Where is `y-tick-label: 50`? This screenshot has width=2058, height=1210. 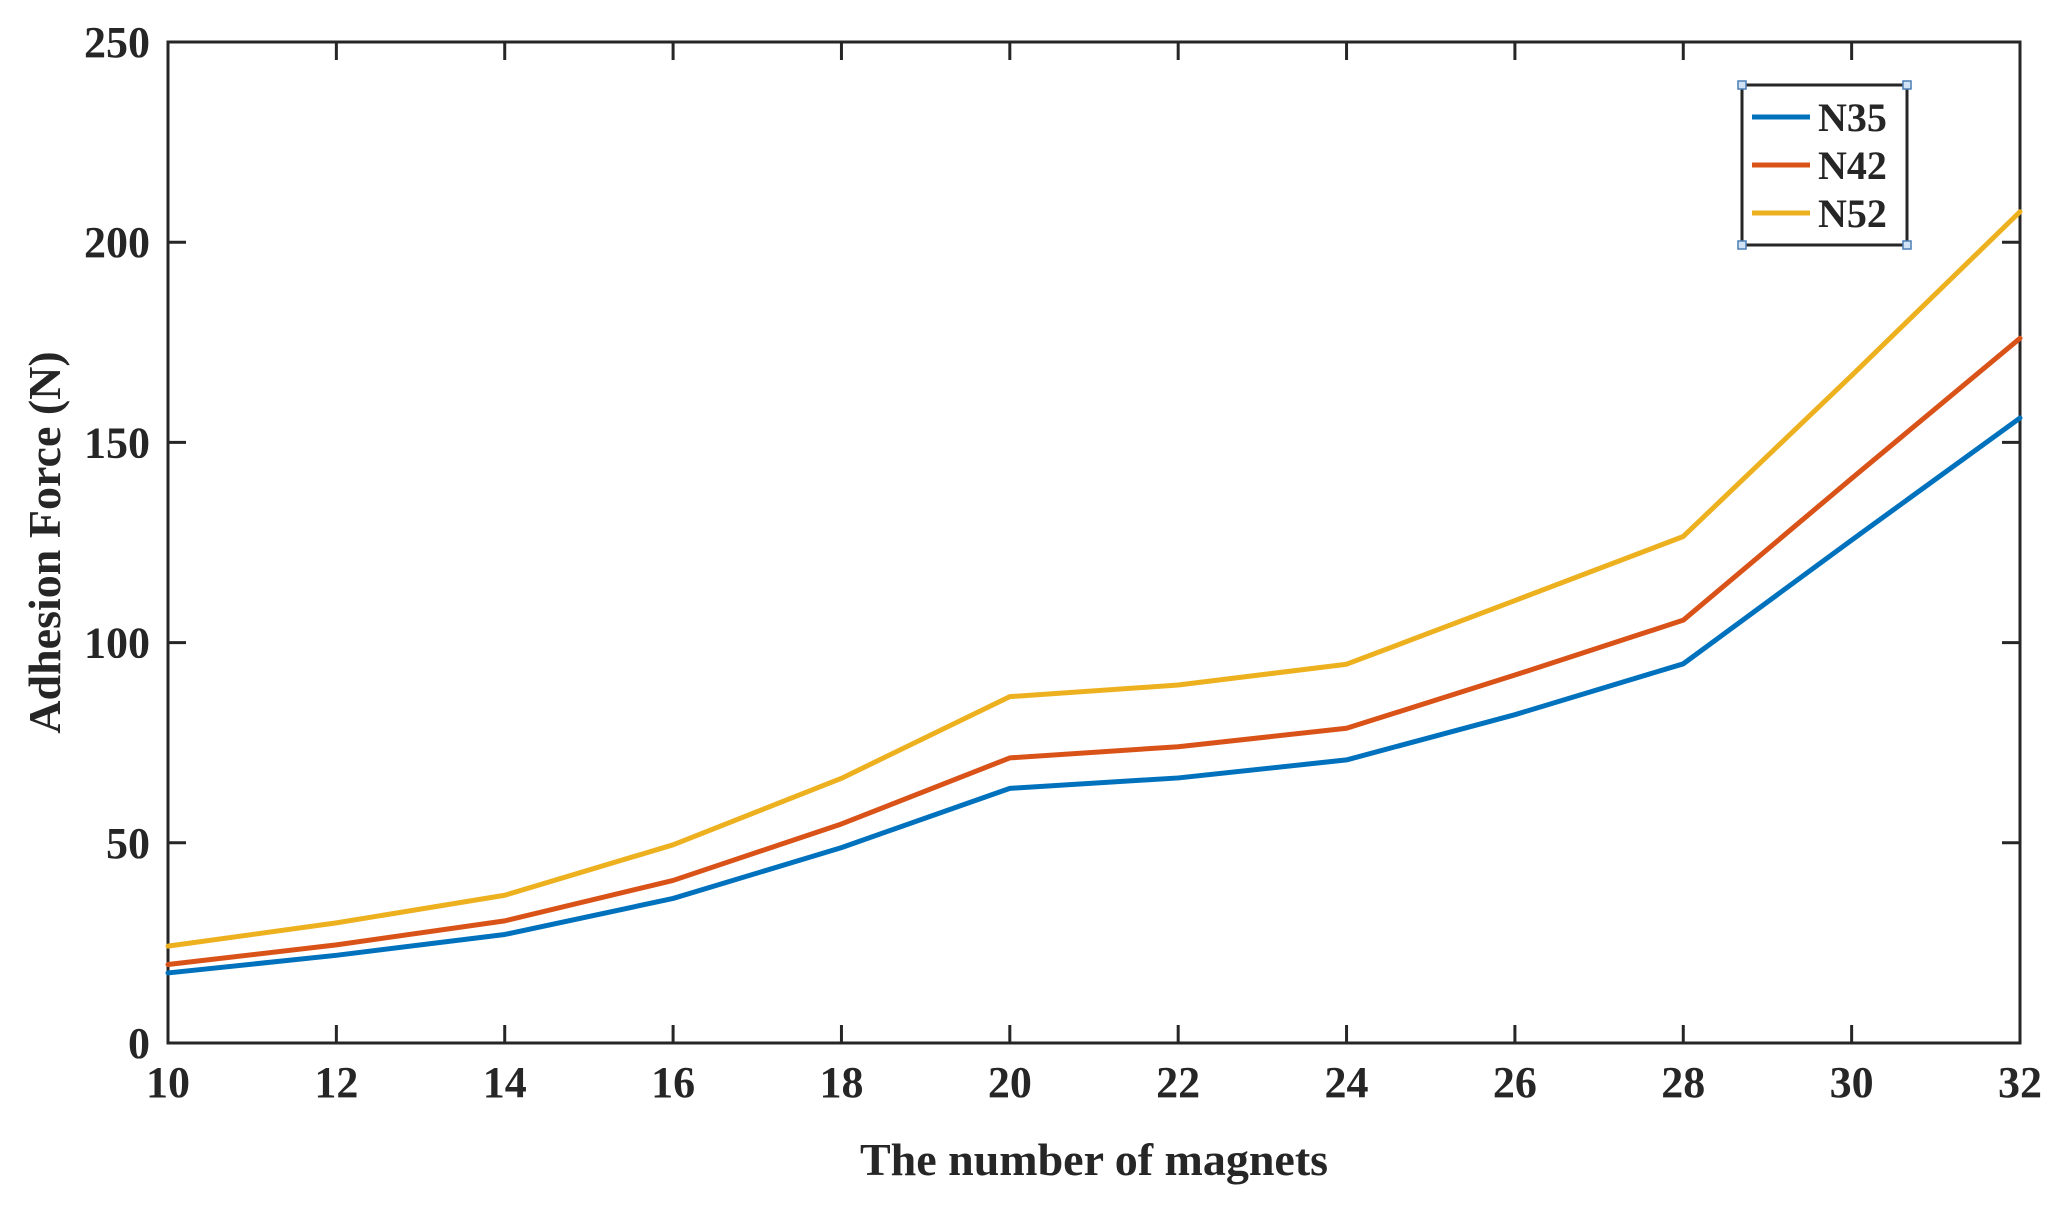
y-tick-label: 50 is located at coordinates (128, 843).